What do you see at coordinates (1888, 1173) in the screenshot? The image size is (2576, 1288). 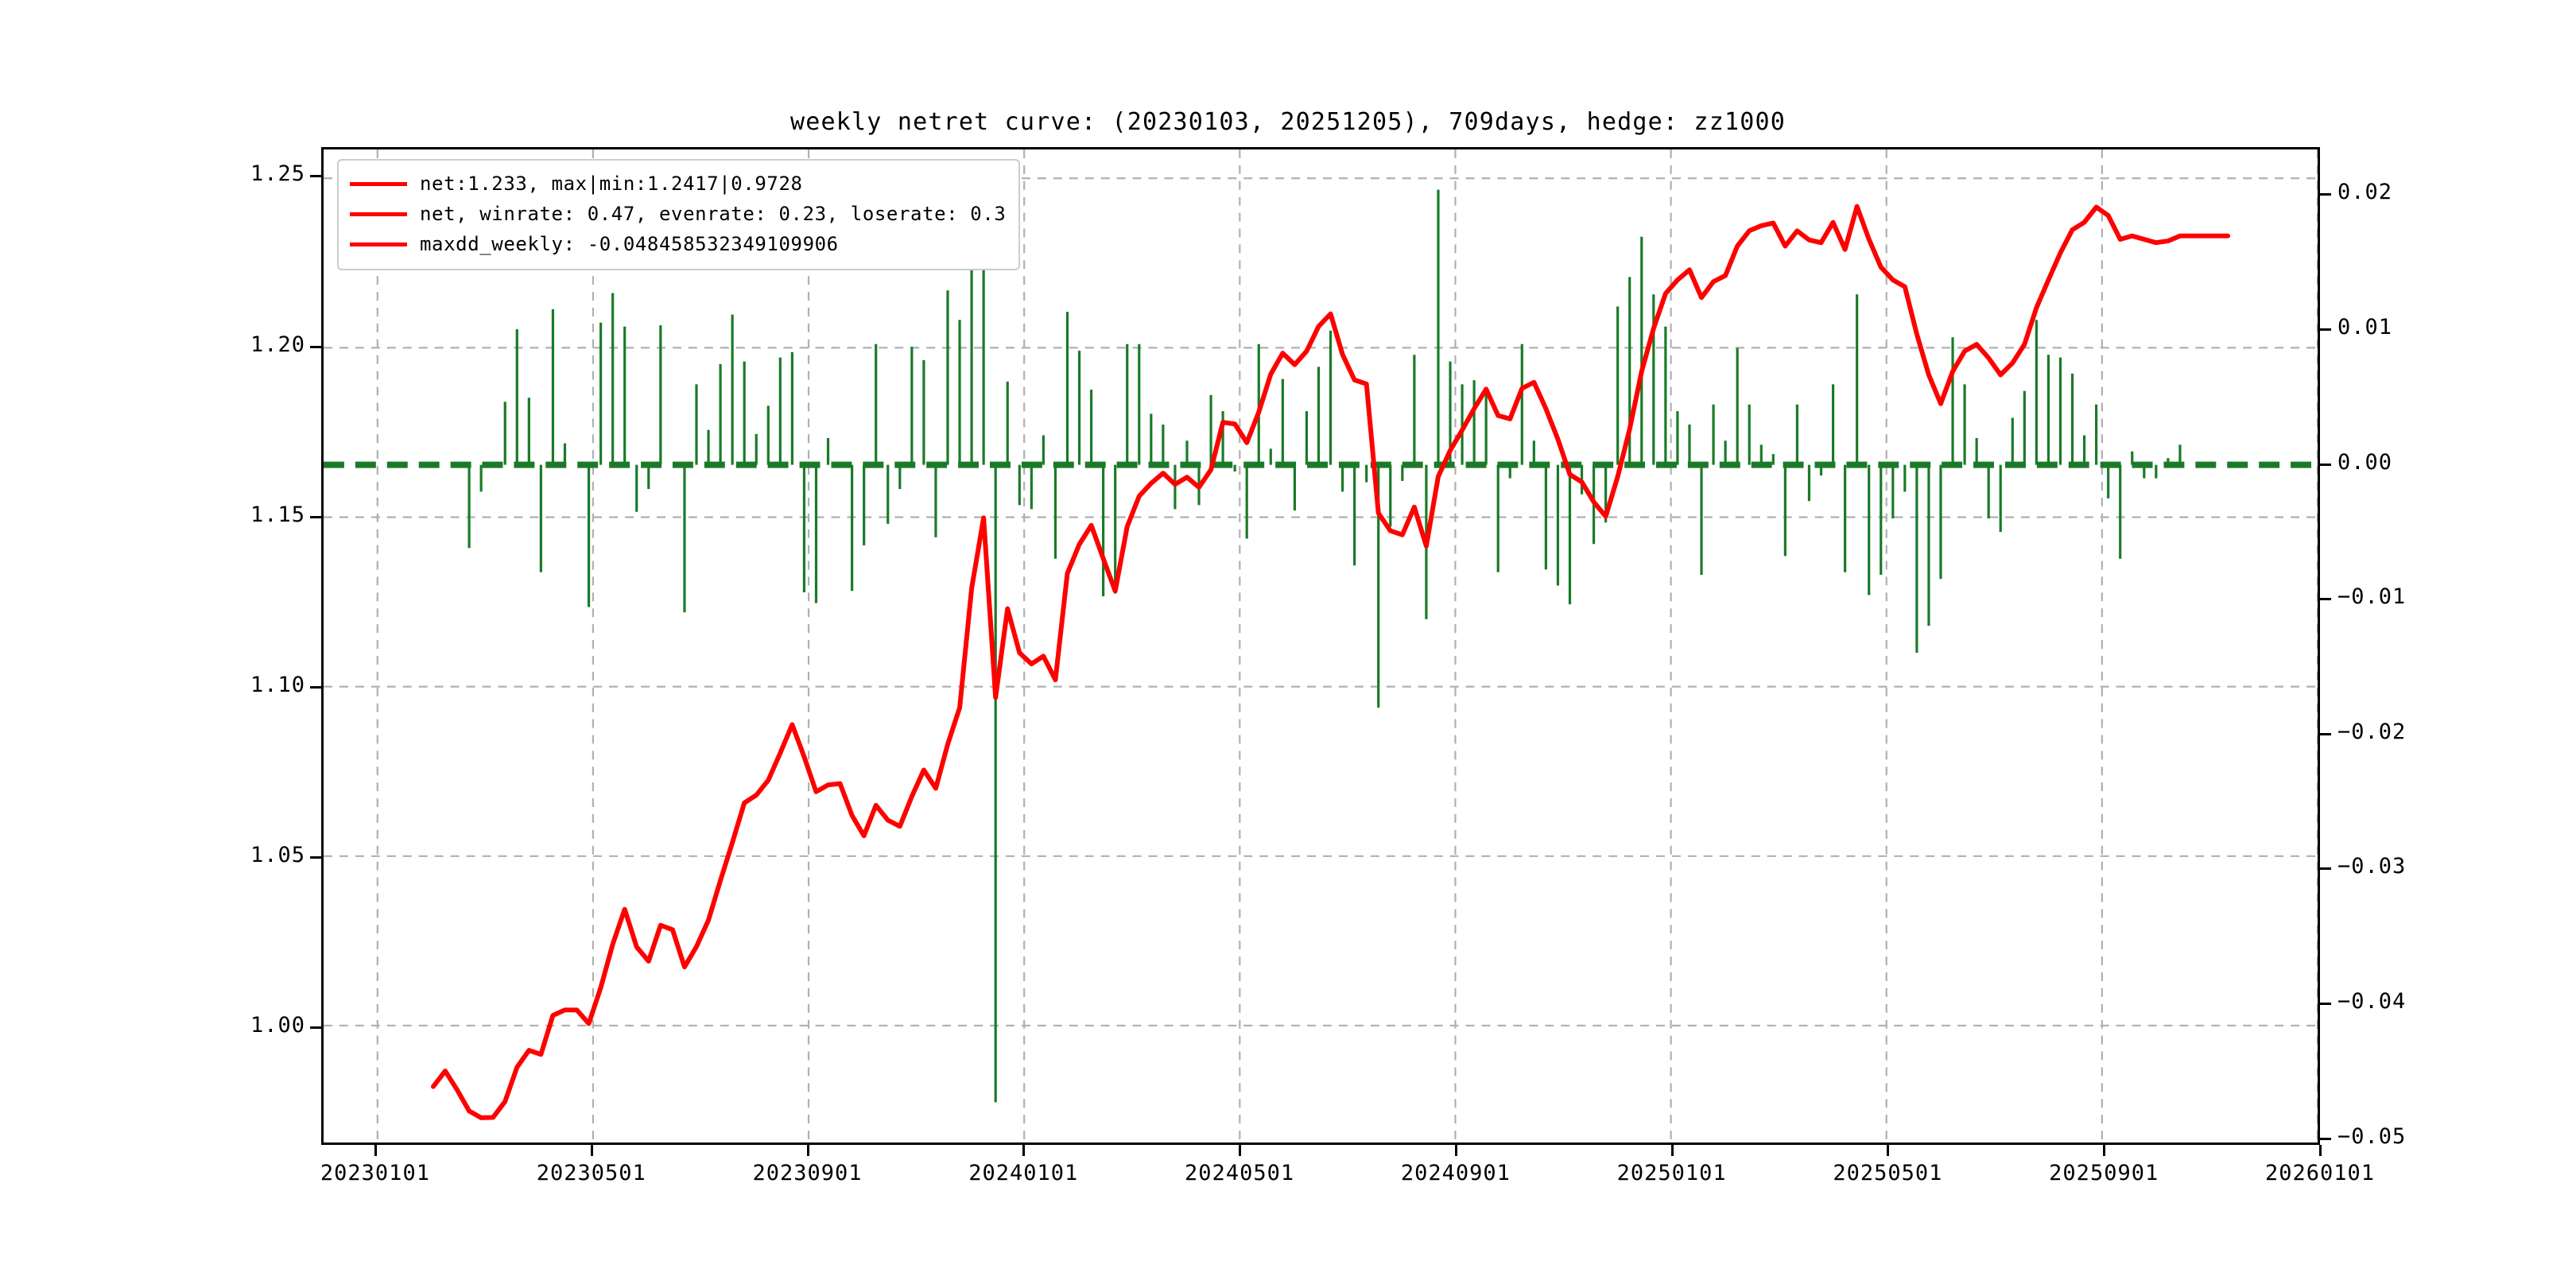 I see `x-axis-tick-label: 20250501` at bounding box center [1888, 1173].